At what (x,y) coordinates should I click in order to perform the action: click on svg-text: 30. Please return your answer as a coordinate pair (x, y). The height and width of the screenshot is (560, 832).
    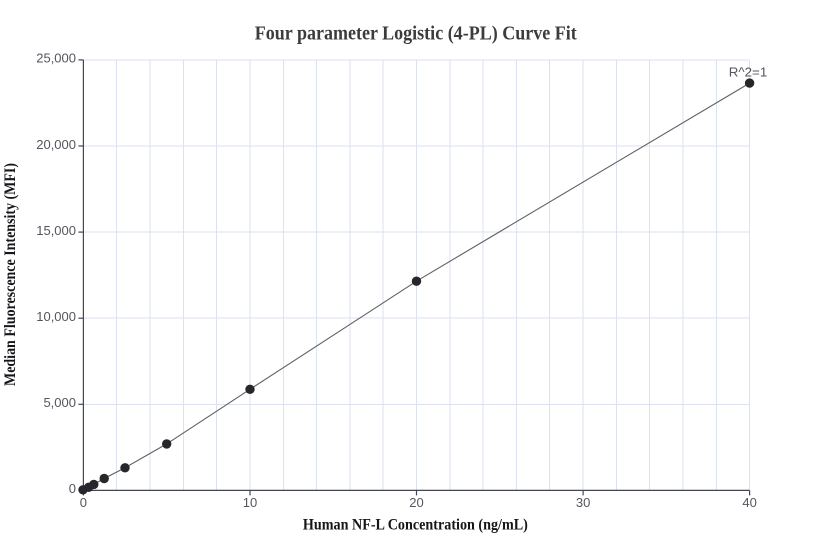
    Looking at the image, I should click on (583, 502).